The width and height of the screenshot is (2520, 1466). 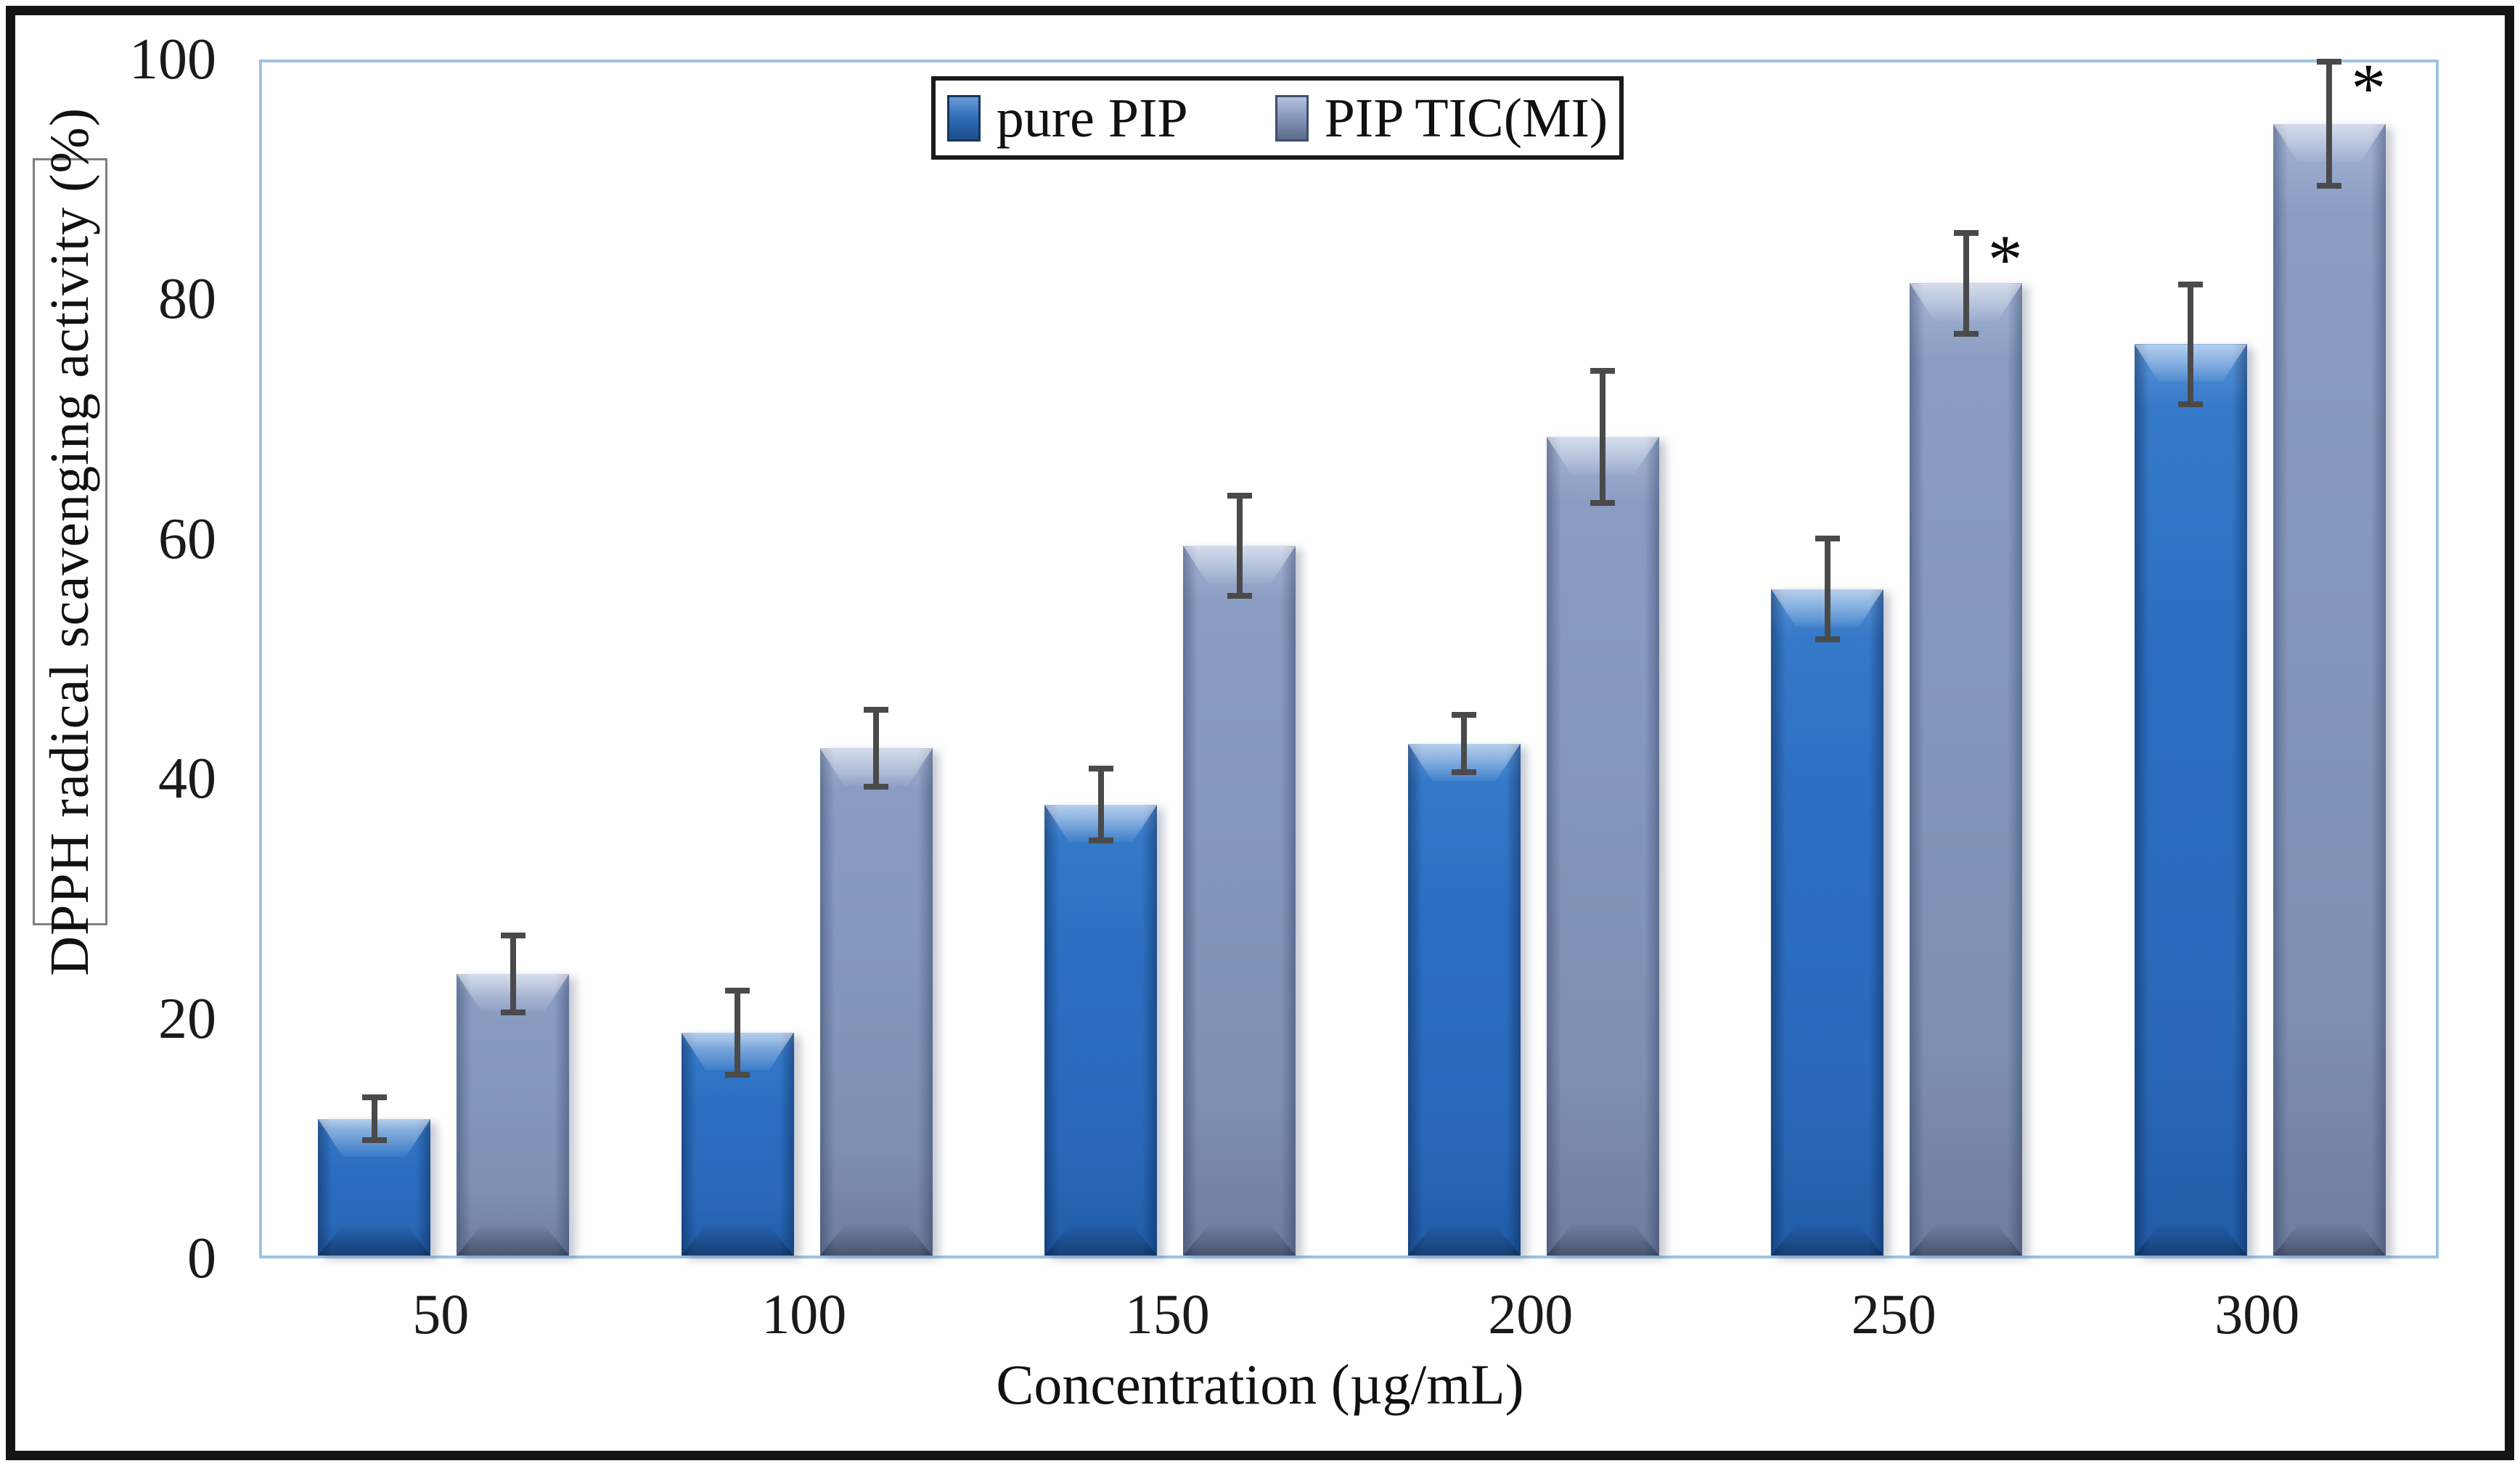 I want to click on legend: pure PIP PIP TIC(MI), so click(x=1277, y=118).